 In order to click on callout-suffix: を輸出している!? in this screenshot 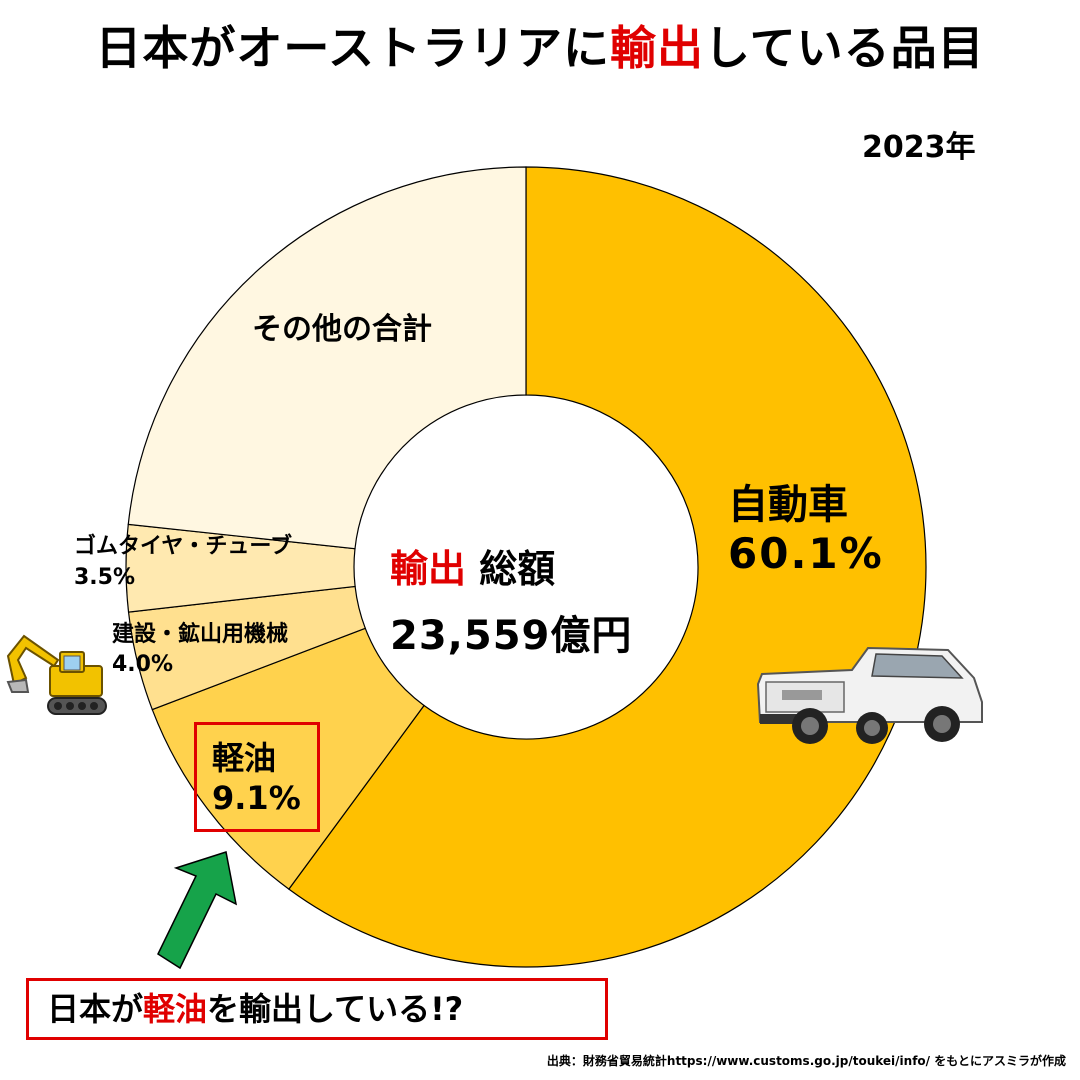, I will do `click(335, 1009)`.